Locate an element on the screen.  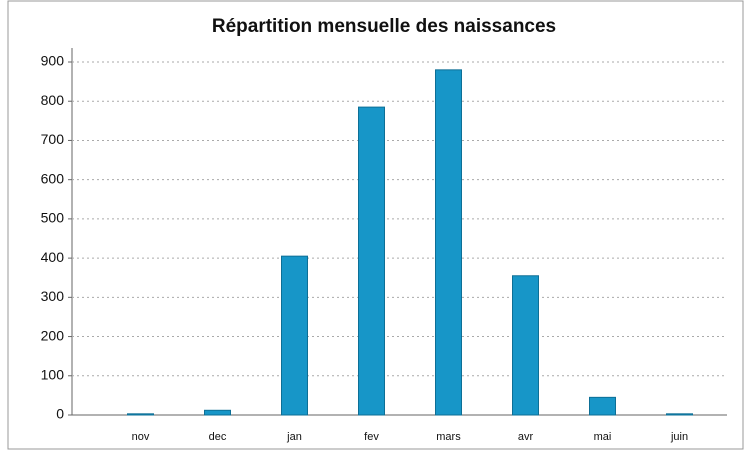
y-tick-label: 500 is located at coordinates (53, 218).